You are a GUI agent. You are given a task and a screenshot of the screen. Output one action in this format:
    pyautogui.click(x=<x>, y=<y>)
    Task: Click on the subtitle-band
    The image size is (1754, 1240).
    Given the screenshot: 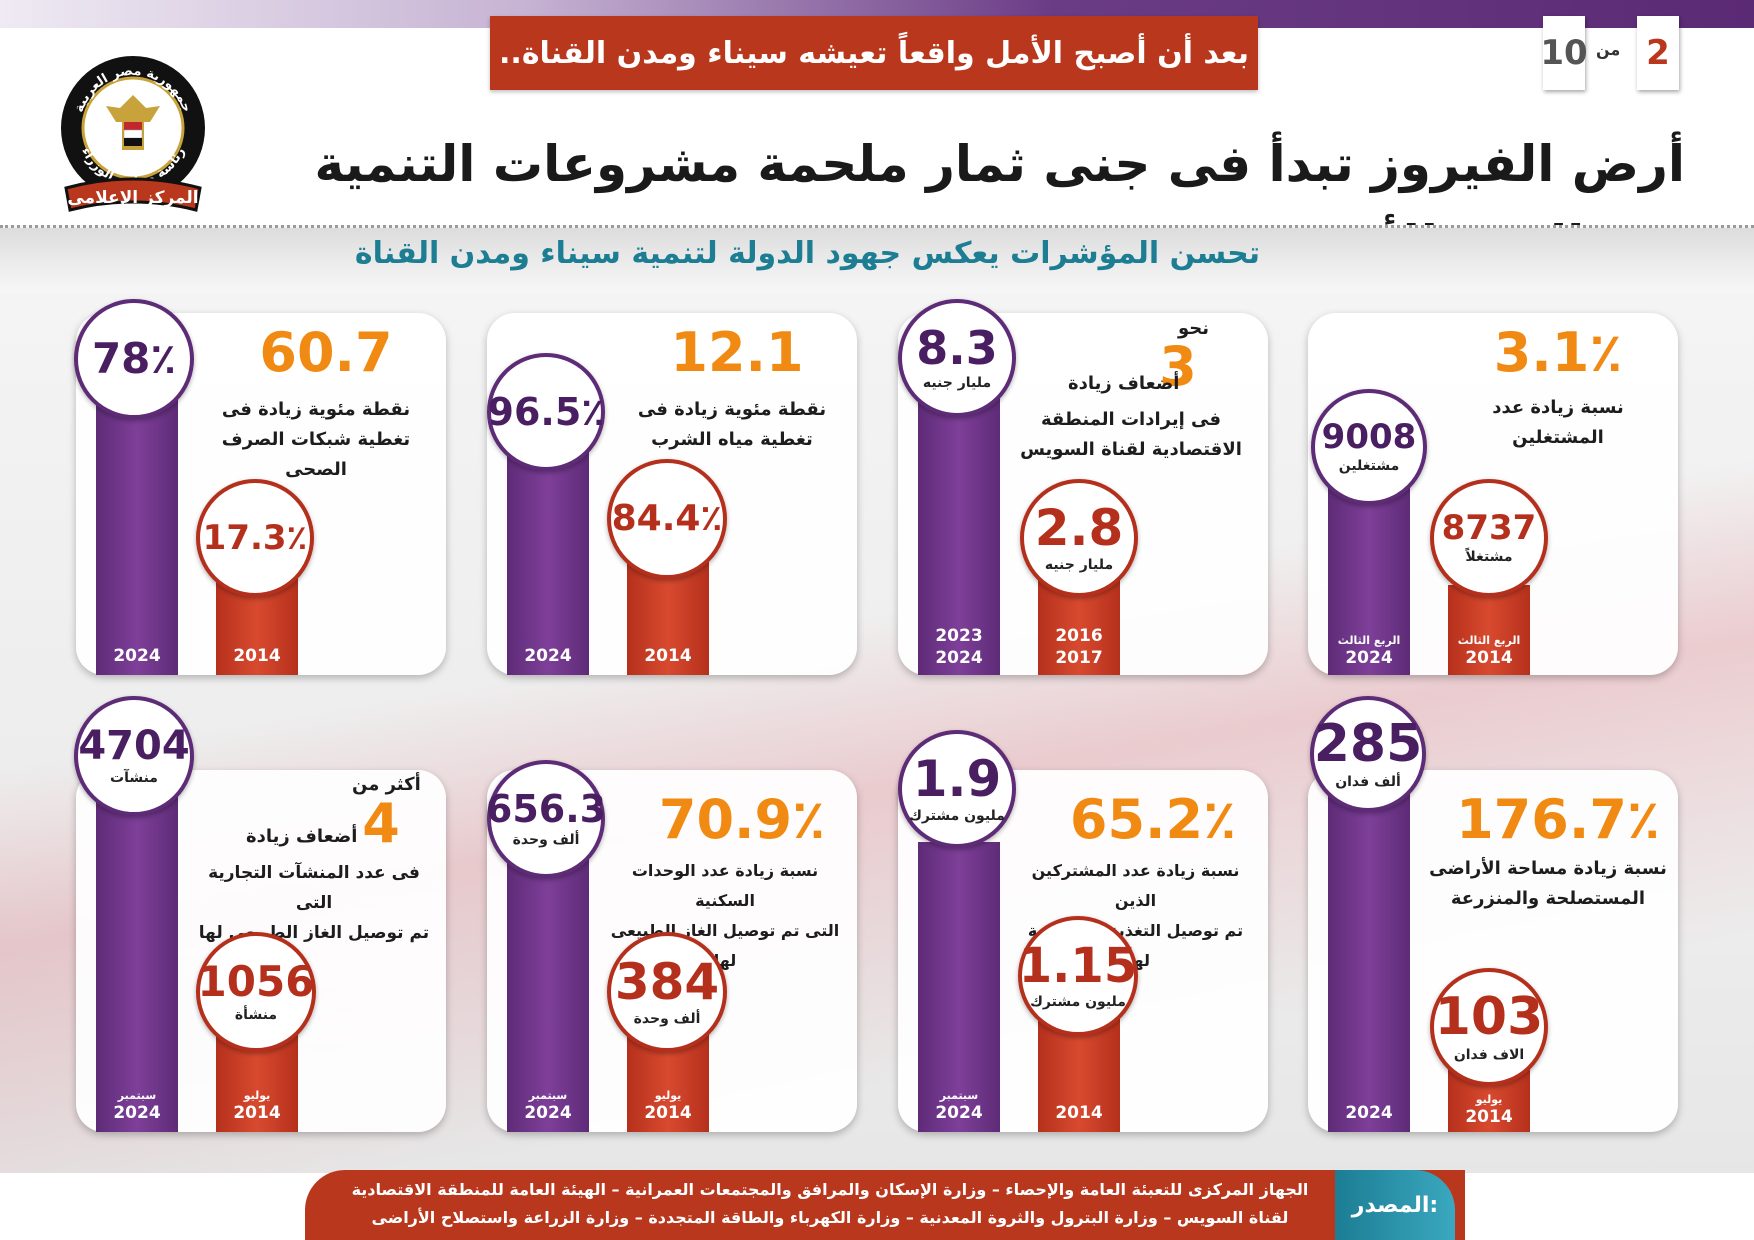 What is the action you would take?
    pyautogui.click(x=877, y=260)
    